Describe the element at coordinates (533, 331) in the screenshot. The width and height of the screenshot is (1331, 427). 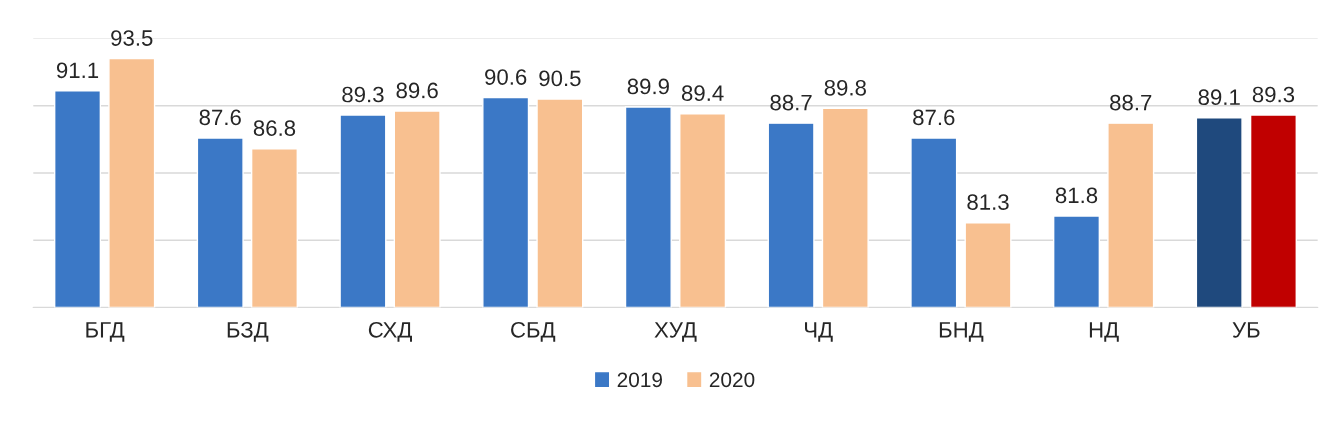
I see `x-tick-label: СБД` at that location.